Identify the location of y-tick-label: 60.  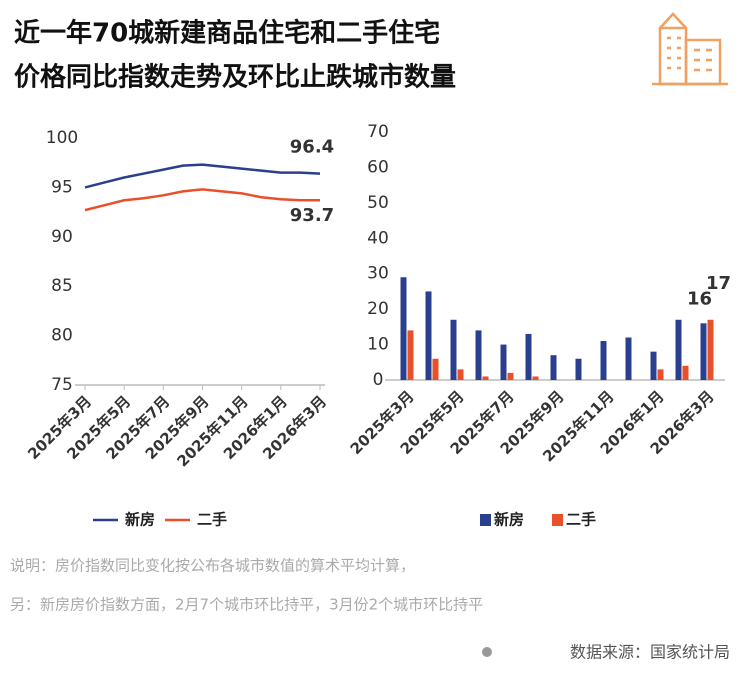
(378, 167).